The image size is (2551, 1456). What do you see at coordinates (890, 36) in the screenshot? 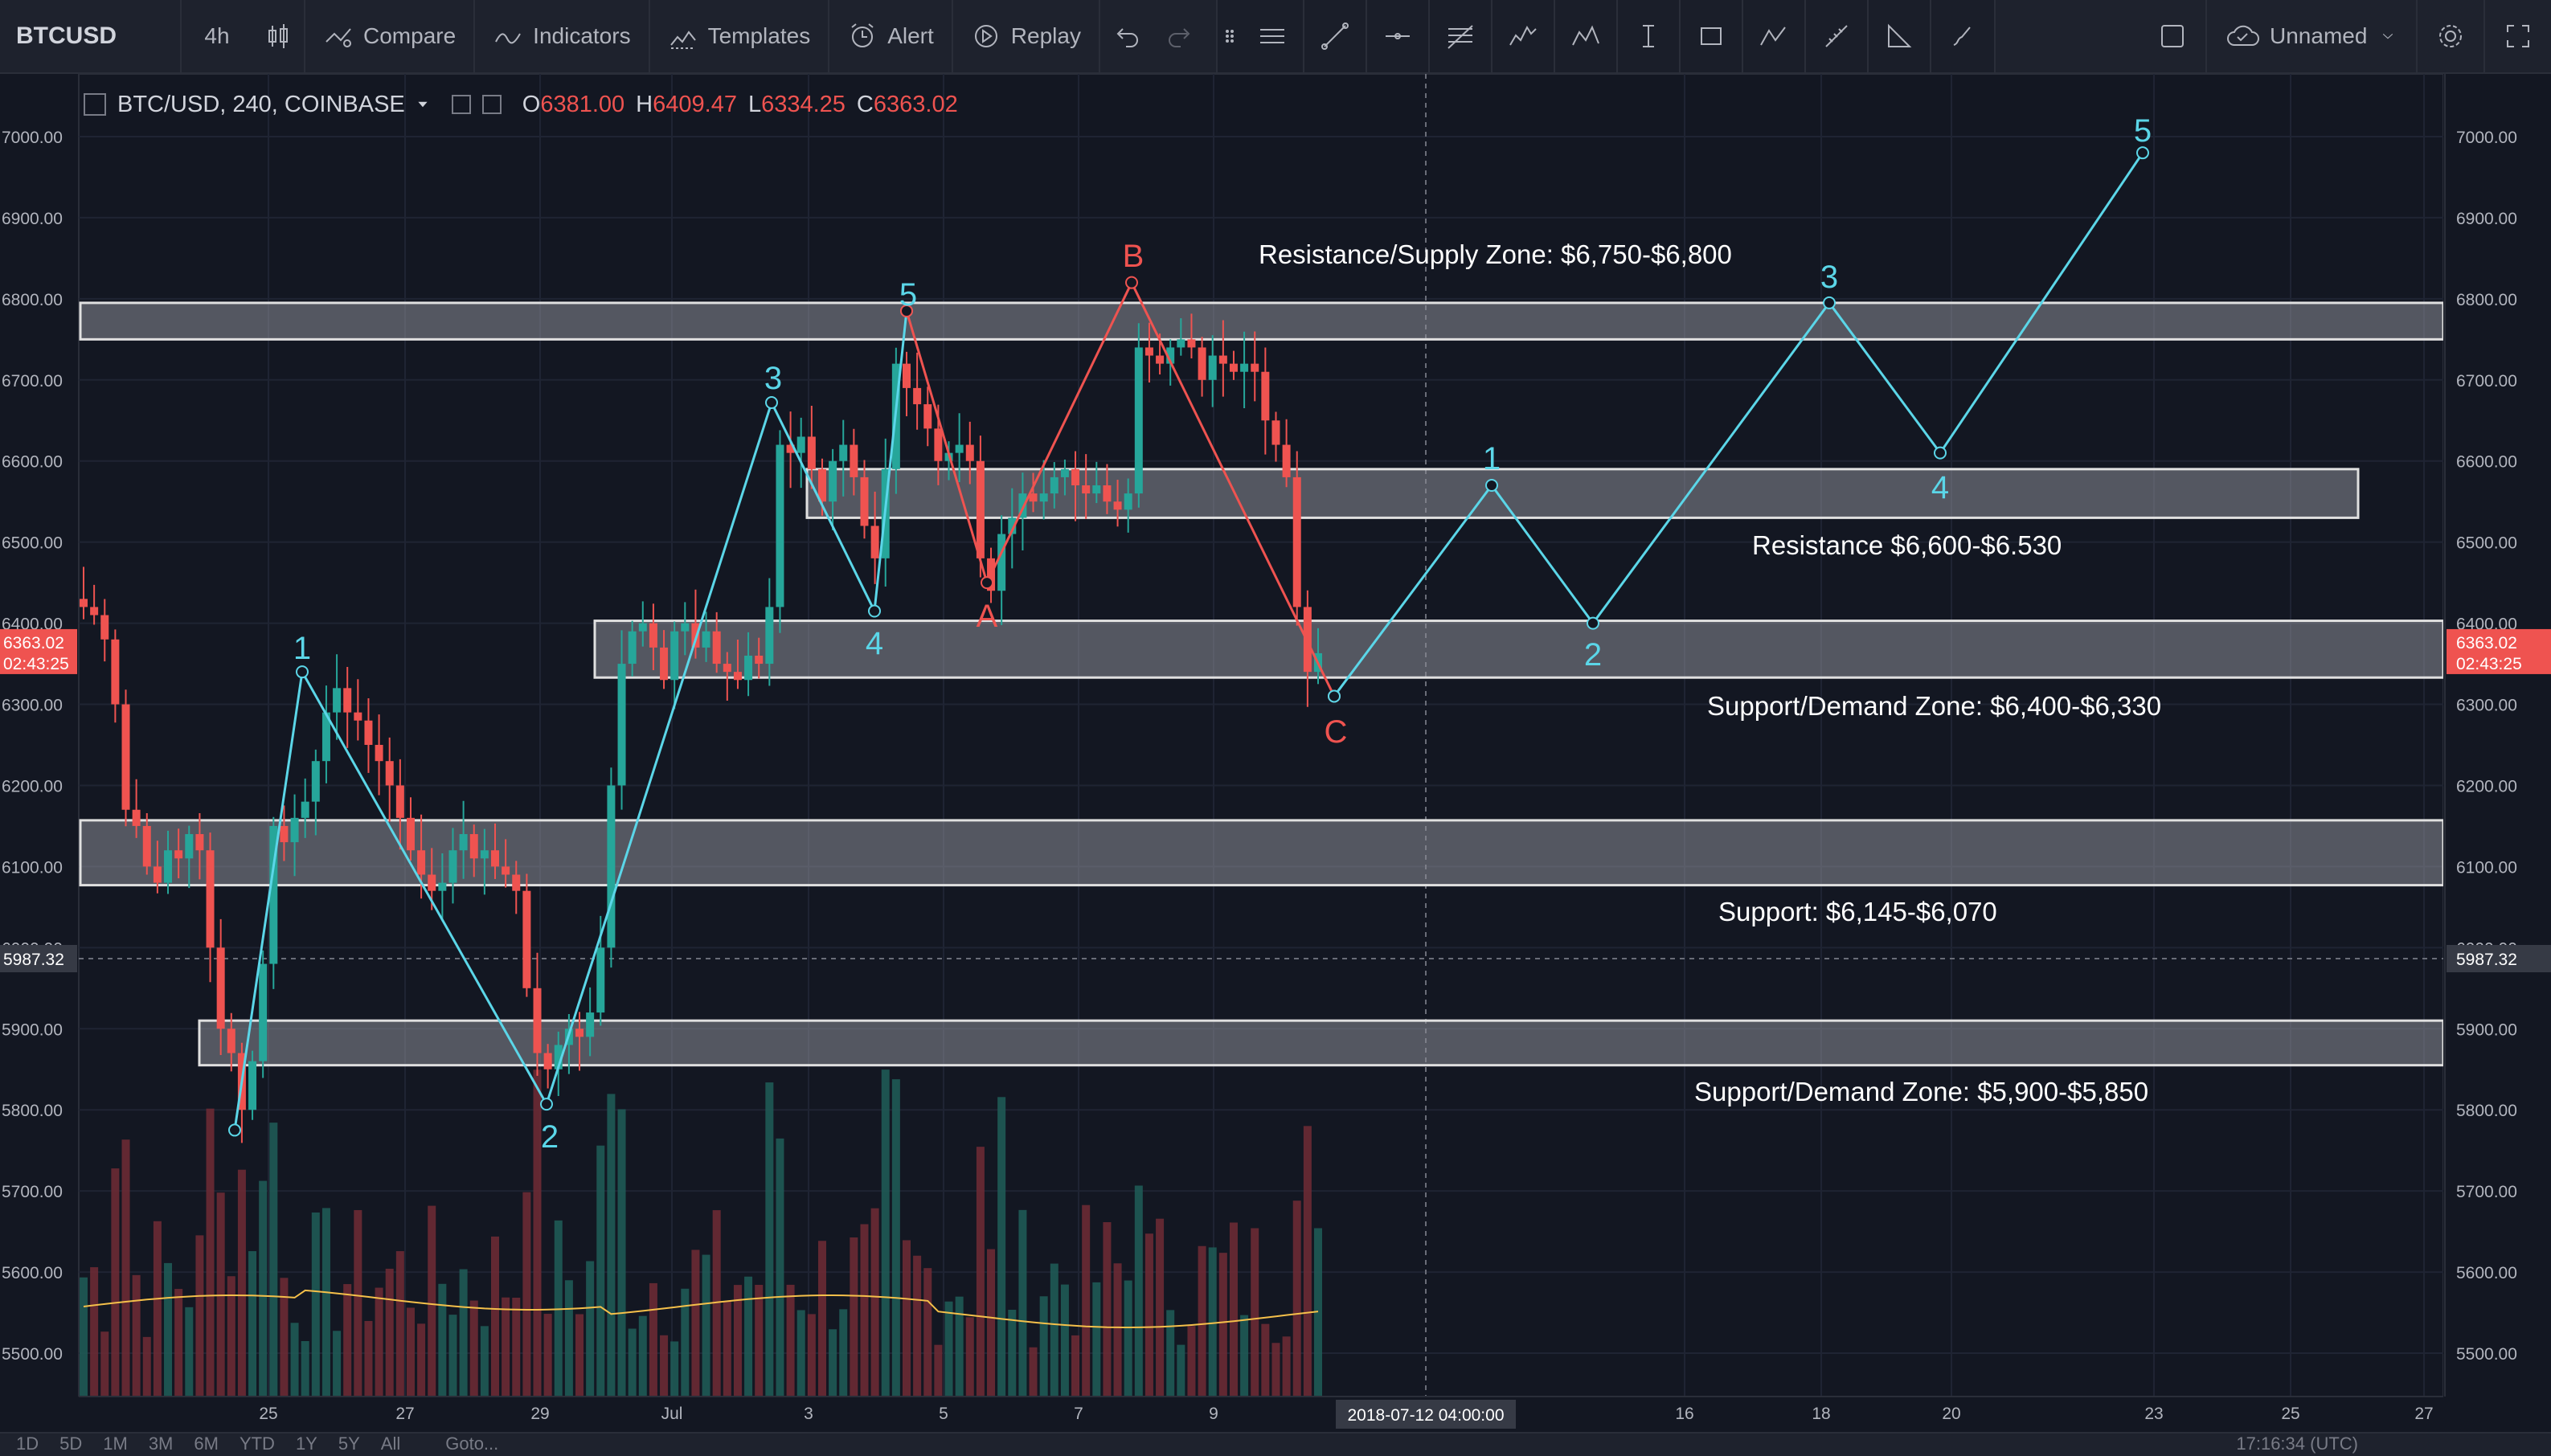
I see `alert-button: Alert` at bounding box center [890, 36].